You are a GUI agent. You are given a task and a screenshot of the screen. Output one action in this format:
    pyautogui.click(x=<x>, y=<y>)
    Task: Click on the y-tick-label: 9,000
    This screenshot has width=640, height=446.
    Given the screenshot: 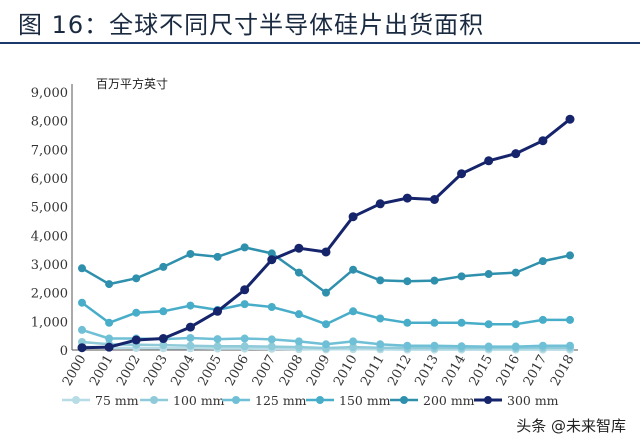 What is the action you would take?
    pyautogui.click(x=49, y=93)
    